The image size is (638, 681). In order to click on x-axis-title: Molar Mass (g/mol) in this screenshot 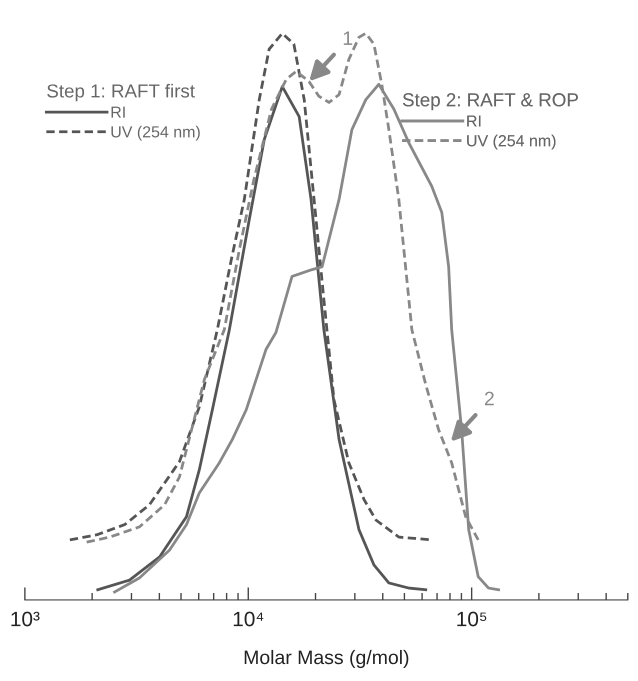, I will do `click(326, 659)`.